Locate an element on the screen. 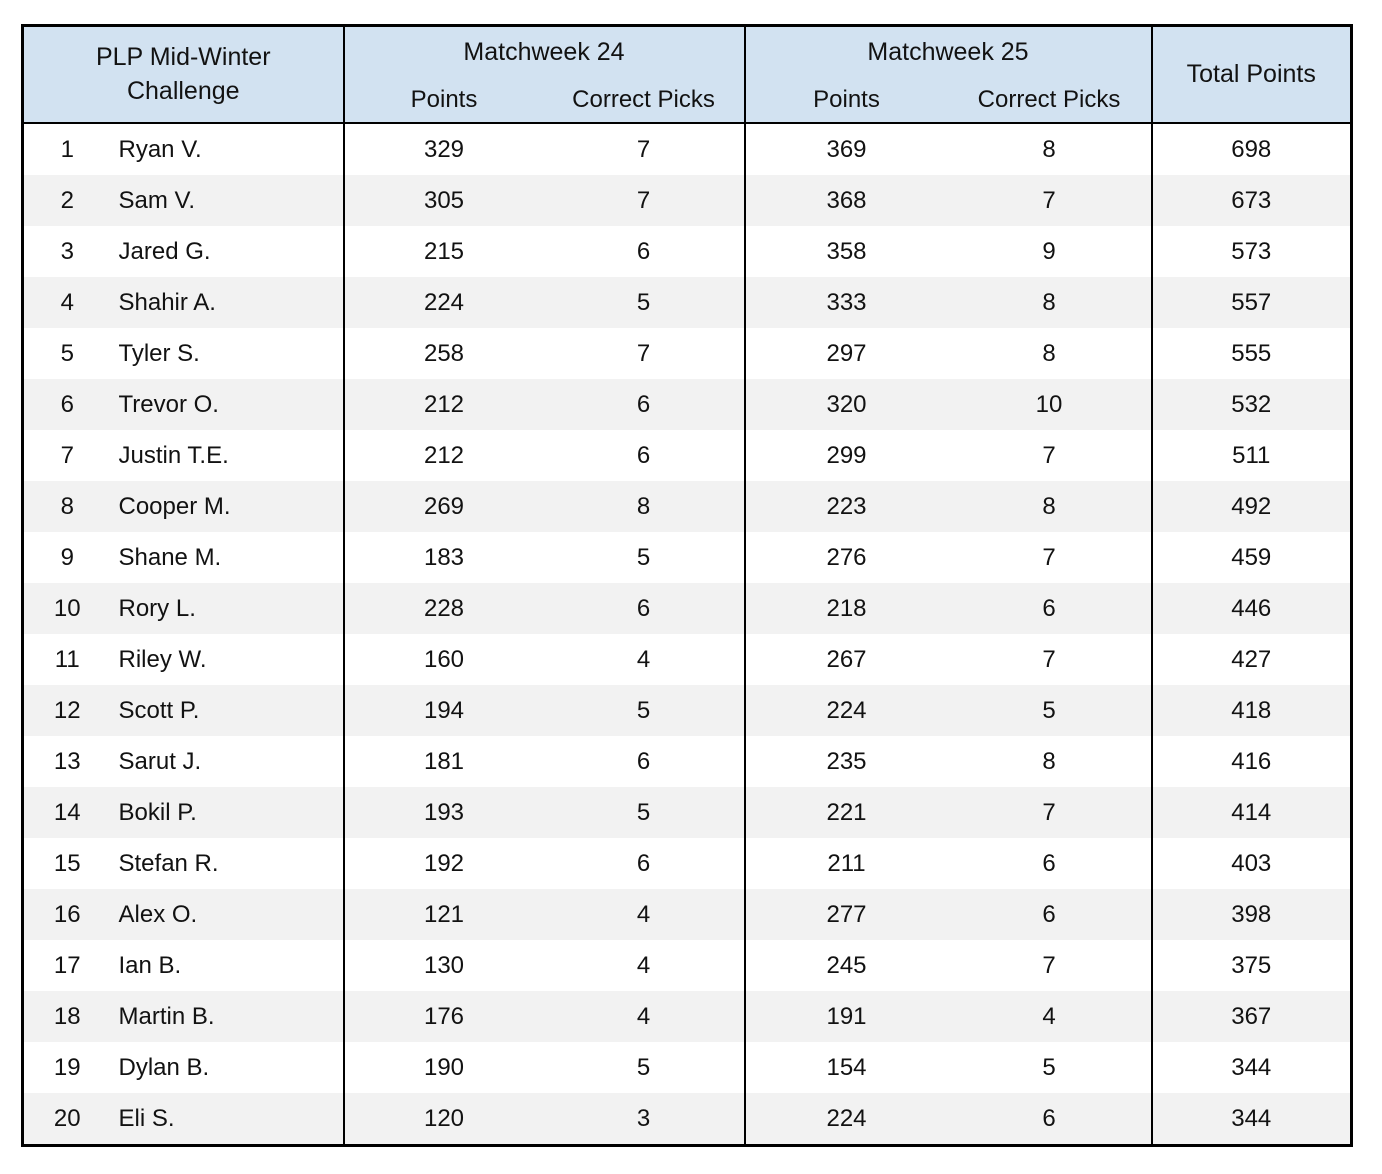 This screenshot has height=1174, width=1382. player-name-cell: Trevor O. is located at coordinates (168, 404).